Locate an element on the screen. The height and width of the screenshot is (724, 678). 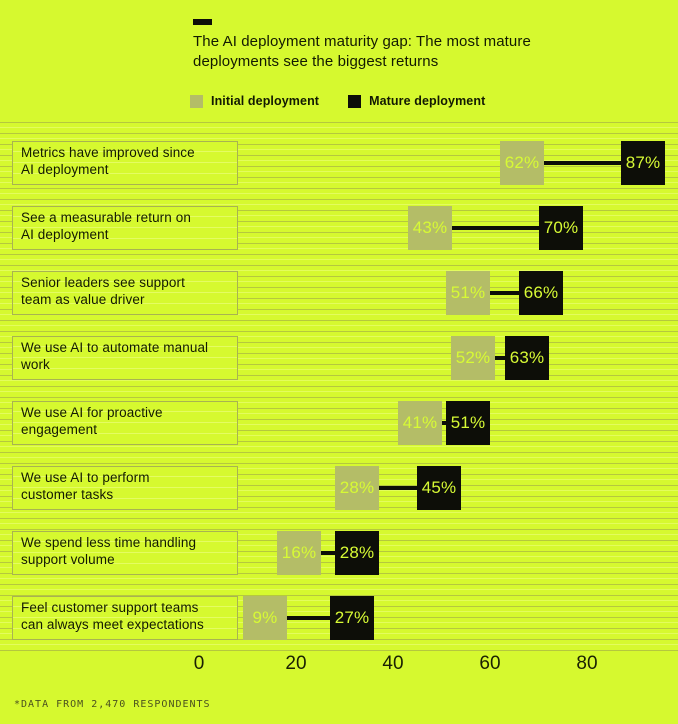
mature-value-square: 28% is located at coordinates (357, 553).